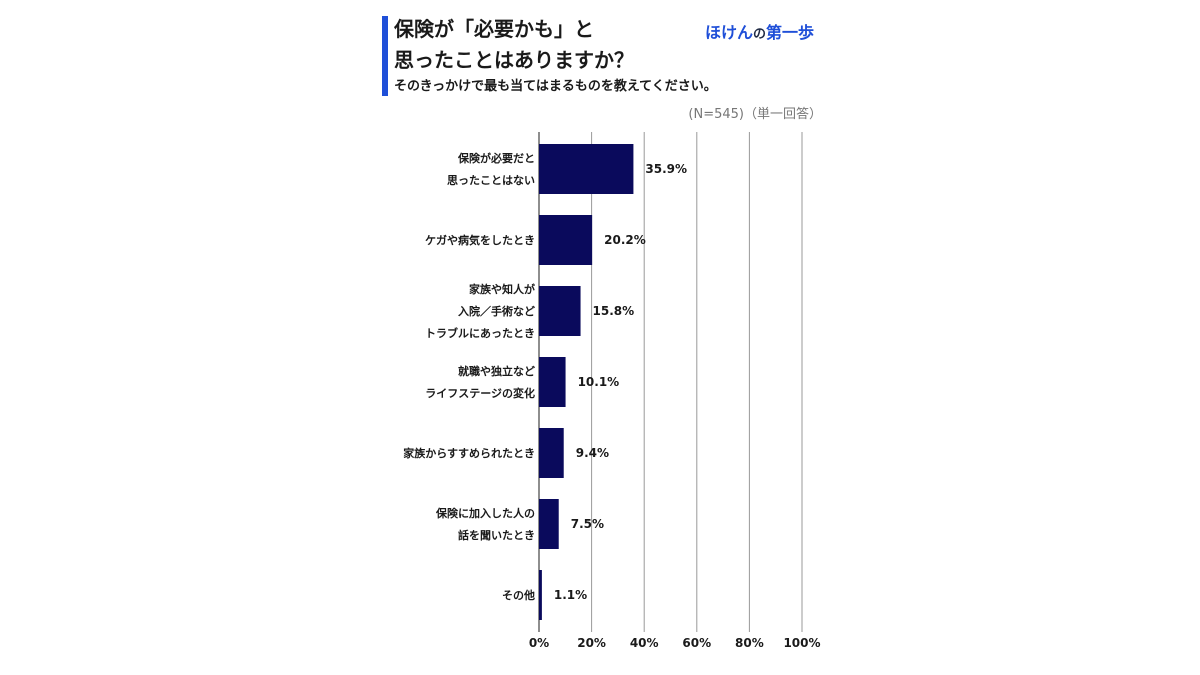 This screenshot has height=675, width=1200. I want to click on category-label: 家族からすすめられたとき, so click(469, 453).